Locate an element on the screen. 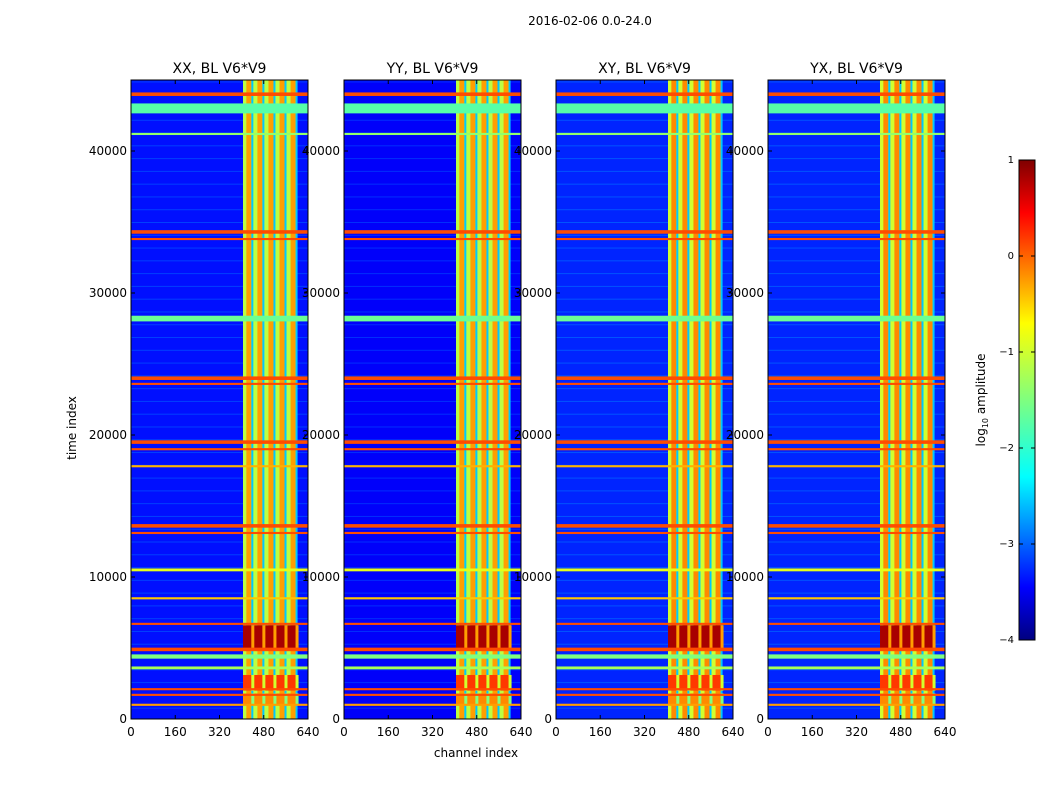  y-tick-label: 40000 is located at coordinates (533, 151).